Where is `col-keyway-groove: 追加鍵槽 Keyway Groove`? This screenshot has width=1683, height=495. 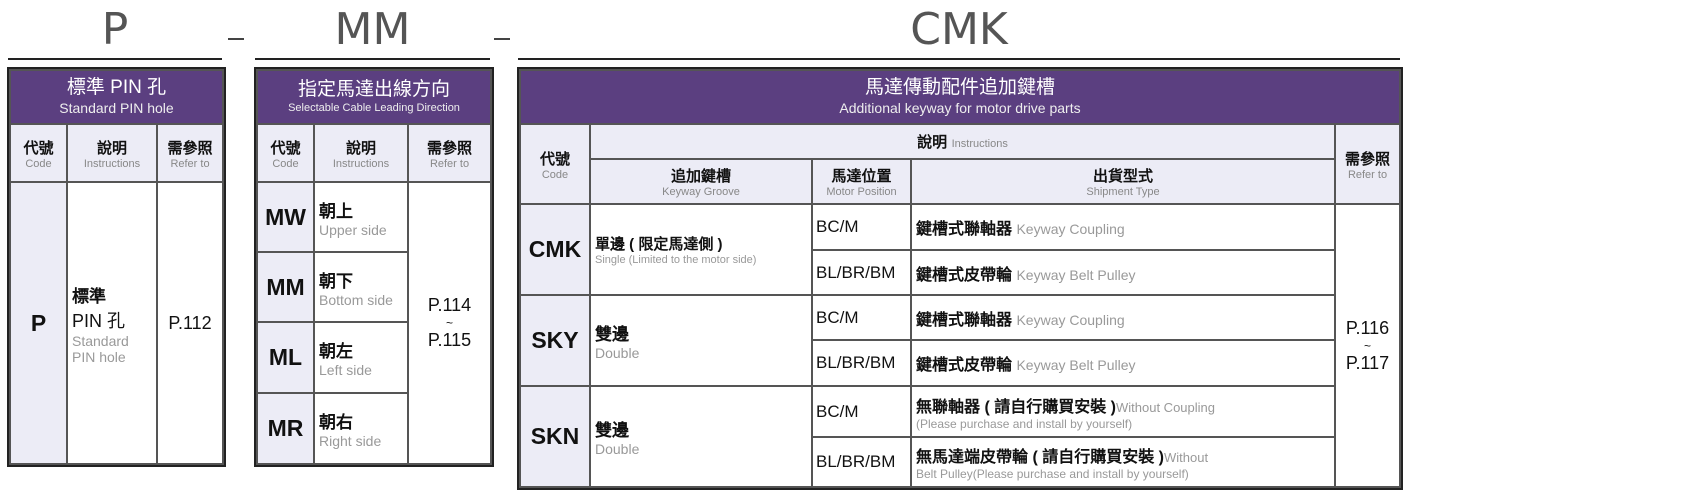 col-keyway-groove: 追加鍵槽 Keyway Groove is located at coordinates (701, 181).